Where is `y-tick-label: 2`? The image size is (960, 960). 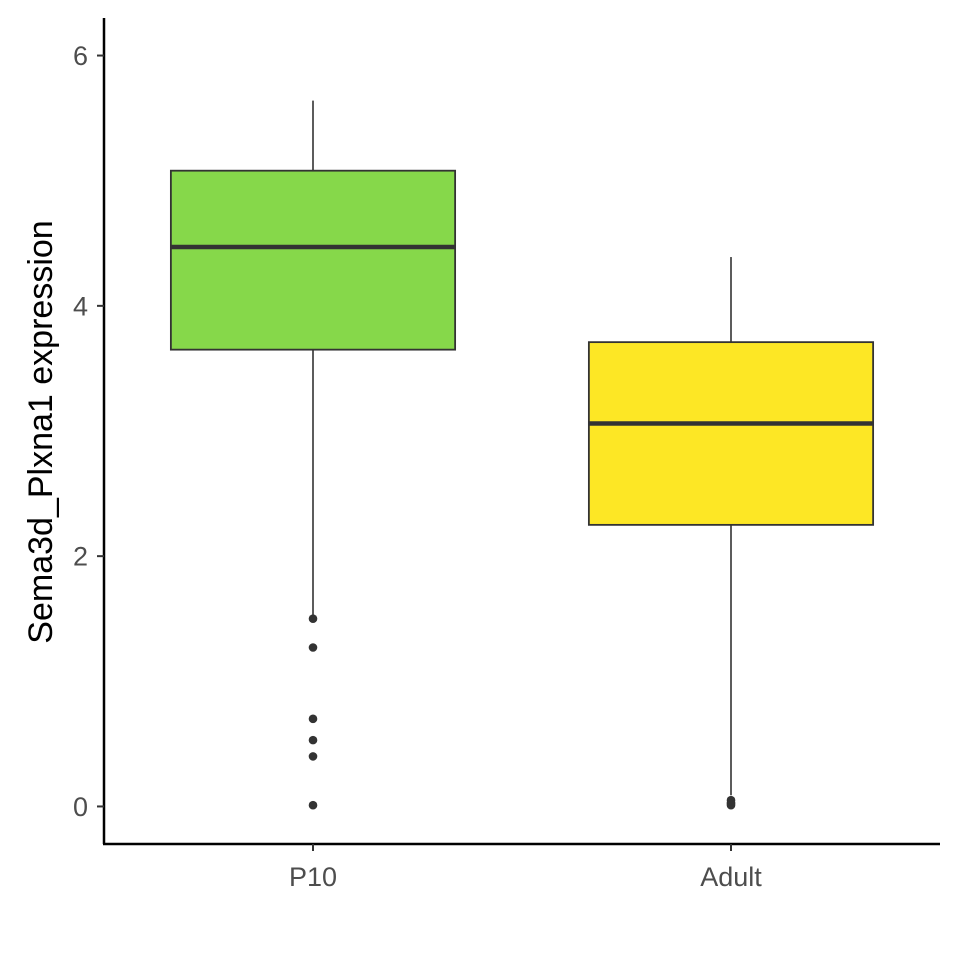
y-tick-label: 2 is located at coordinates (80, 557).